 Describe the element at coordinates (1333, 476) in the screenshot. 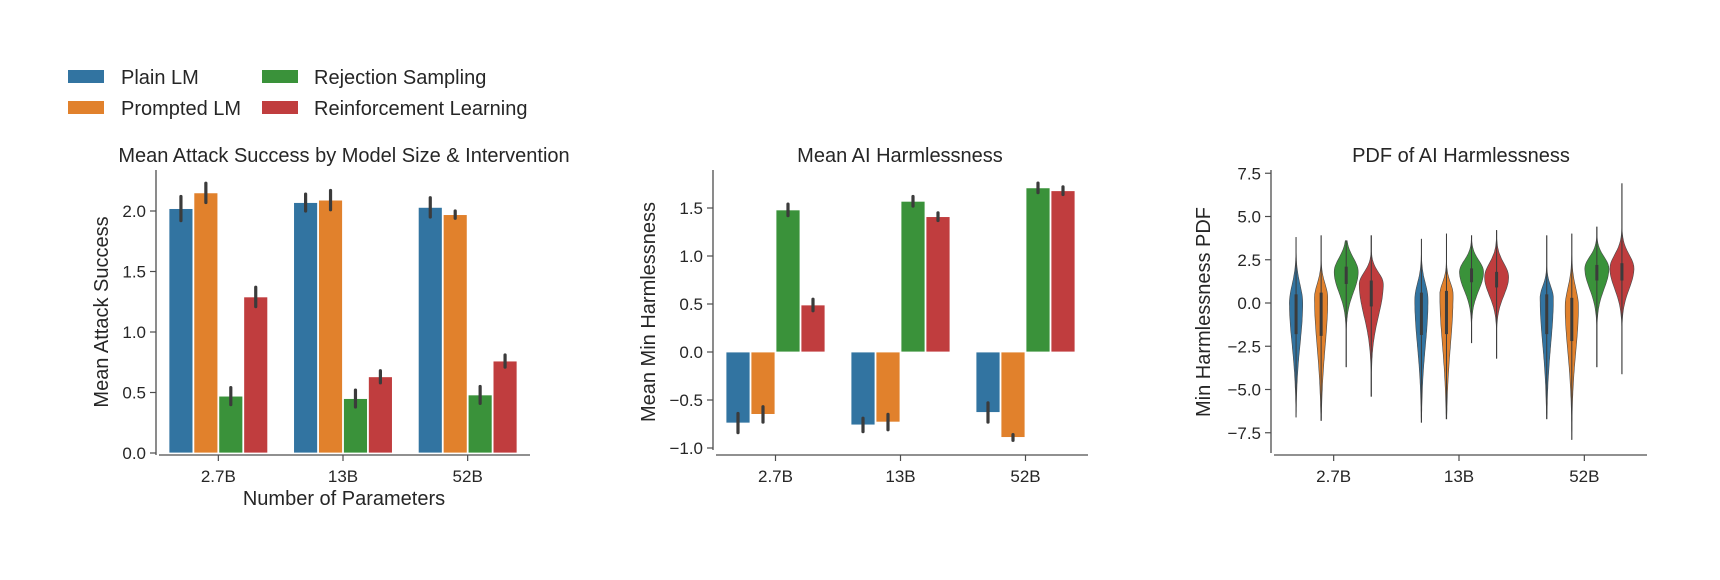

I see `harmlessness-pdf-x-tick-label: 2.7B` at that location.